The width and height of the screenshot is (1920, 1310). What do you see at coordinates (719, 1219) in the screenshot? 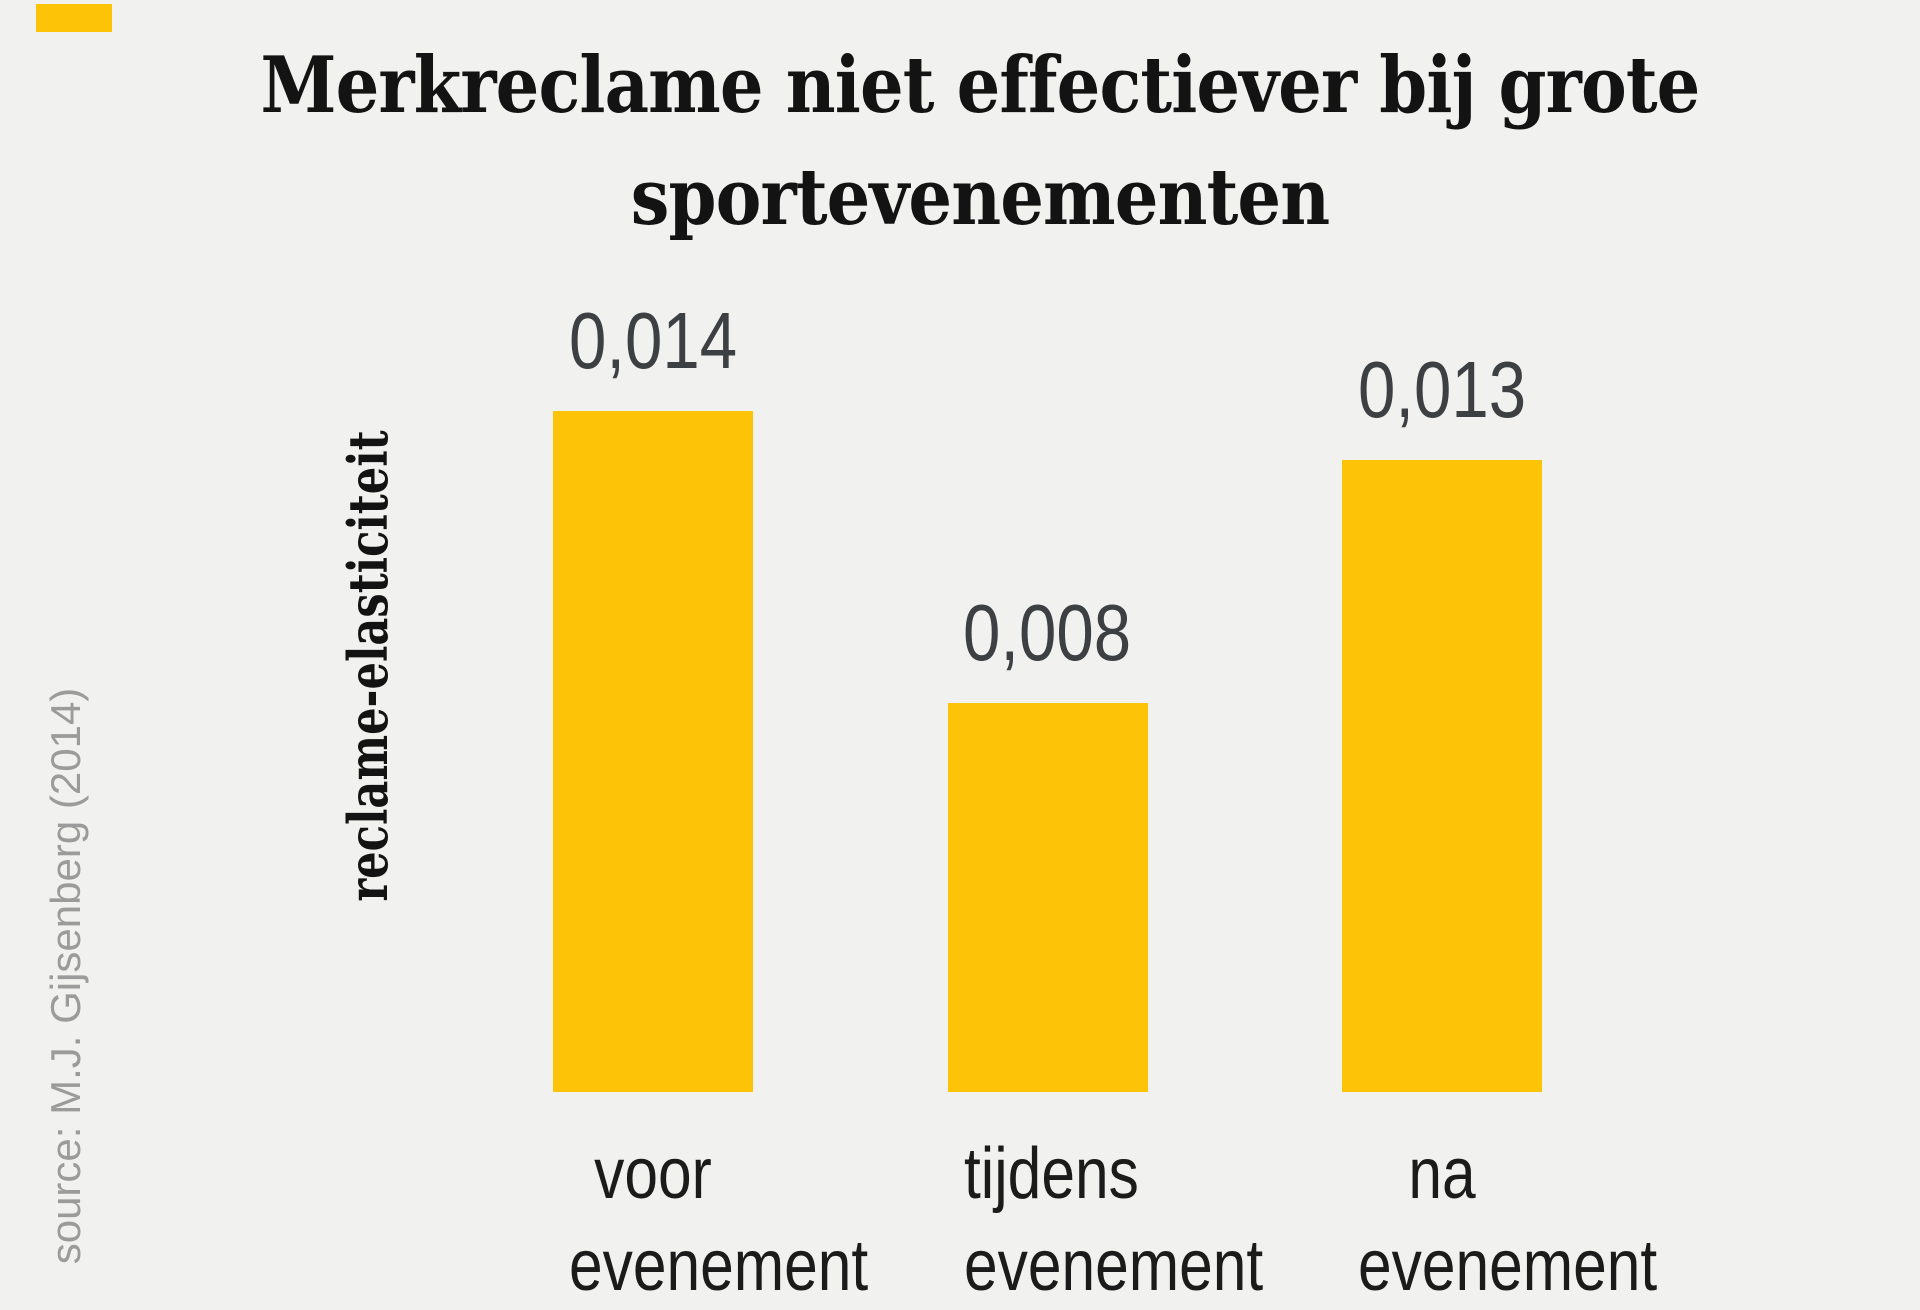
I see `category-label: voor evenement` at bounding box center [719, 1219].